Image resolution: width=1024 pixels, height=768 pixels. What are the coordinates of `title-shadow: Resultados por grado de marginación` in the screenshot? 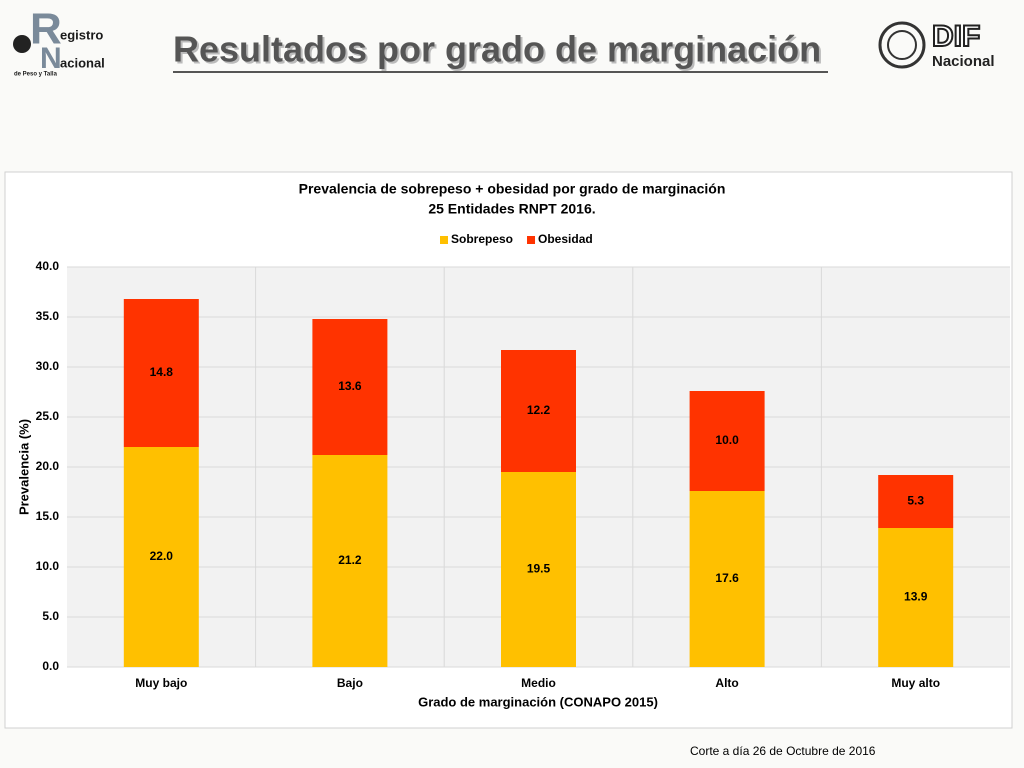 It's located at (499, 51).